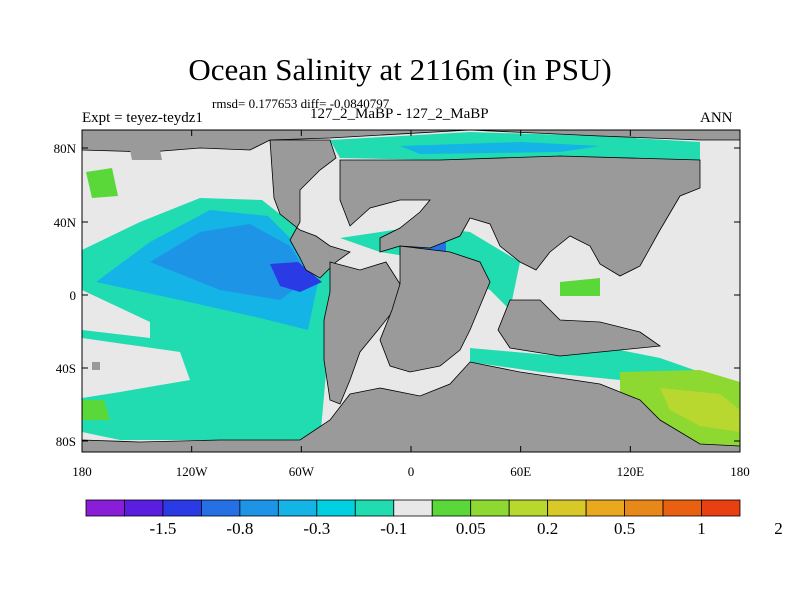 This screenshot has width=800, height=600. What do you see at coordinates (631, 471) in the screenshot?
I see `x-tick-label: 120E` at bounding box center [631, 471].